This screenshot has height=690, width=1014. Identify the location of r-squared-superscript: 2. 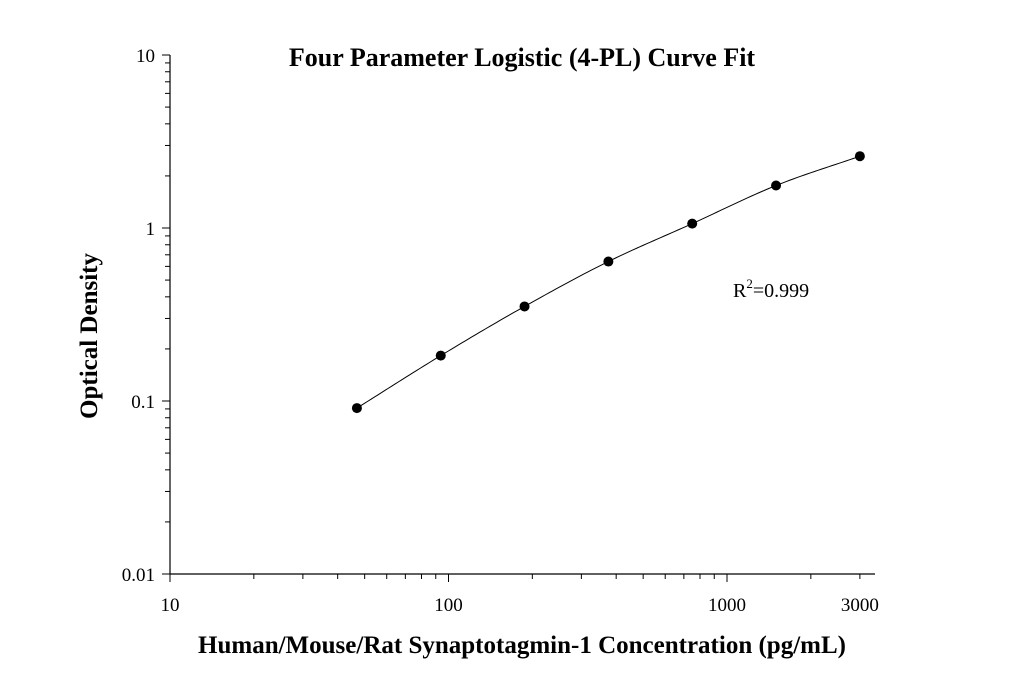
(749, 283).